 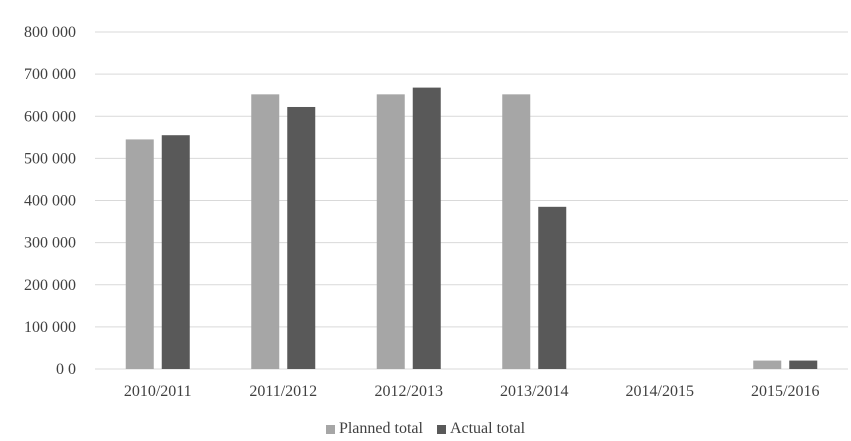 What do you see at coordinates (785, 391) in the screenshot?
I see `x-tick-label: 2015/2016` at bounding box center [785, 391].